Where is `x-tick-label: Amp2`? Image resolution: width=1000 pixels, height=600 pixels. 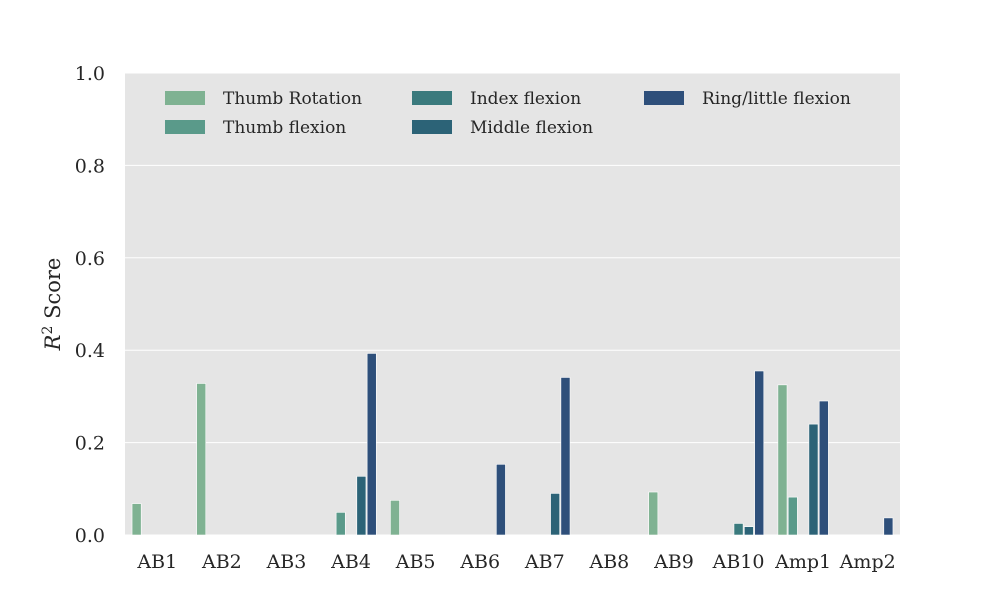 x-tick-label: Amp2 is located at coordinates (867, 562).